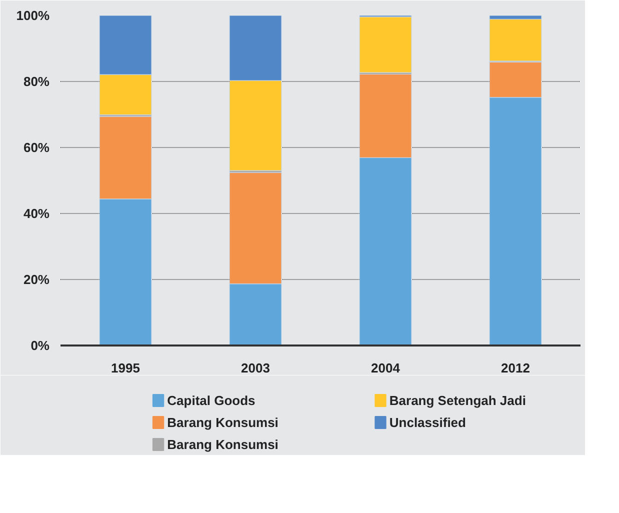  Describe the element at coordinates (36, 147) in the screenshot. I see `y-tick-label: 60%` at that location.